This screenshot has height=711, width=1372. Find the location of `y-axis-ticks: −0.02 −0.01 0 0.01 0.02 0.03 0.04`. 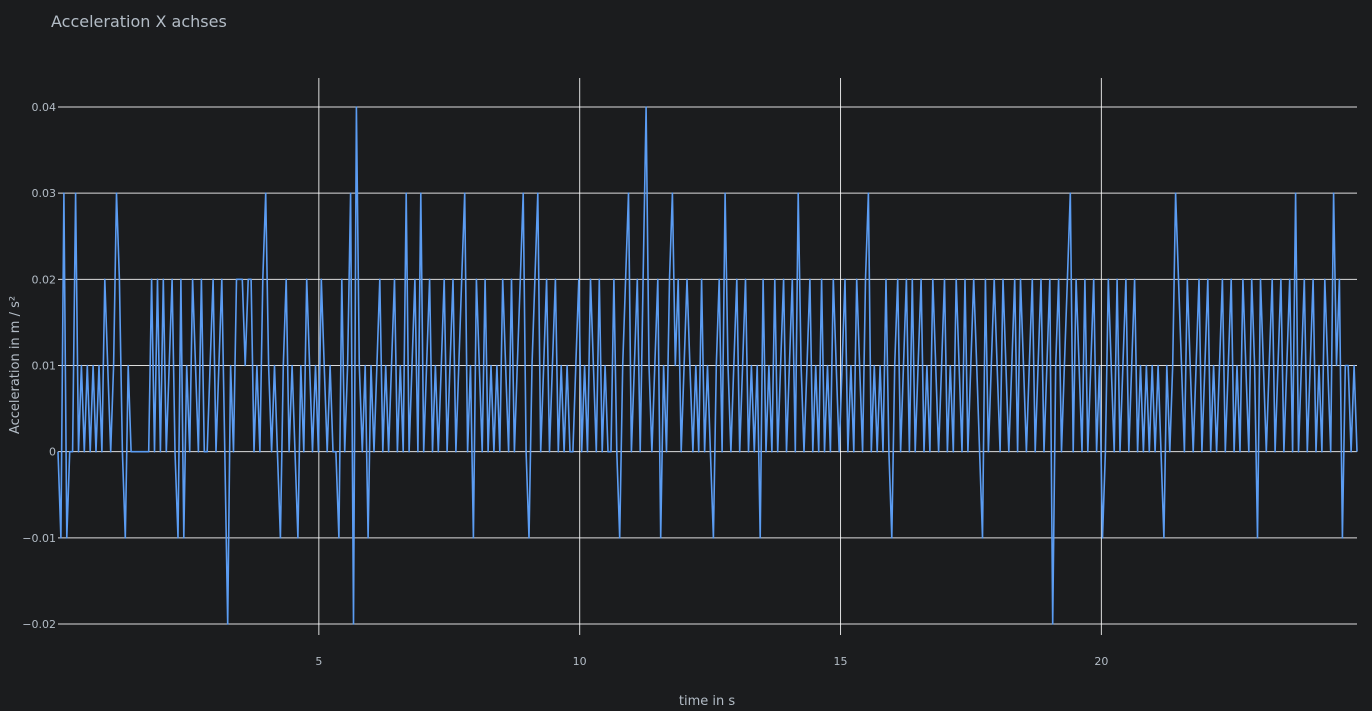

y-axis-ticks: −0.02 −0.01 0 0.01 0.02 0.03 0.04 is located at coordinates (39, 366).